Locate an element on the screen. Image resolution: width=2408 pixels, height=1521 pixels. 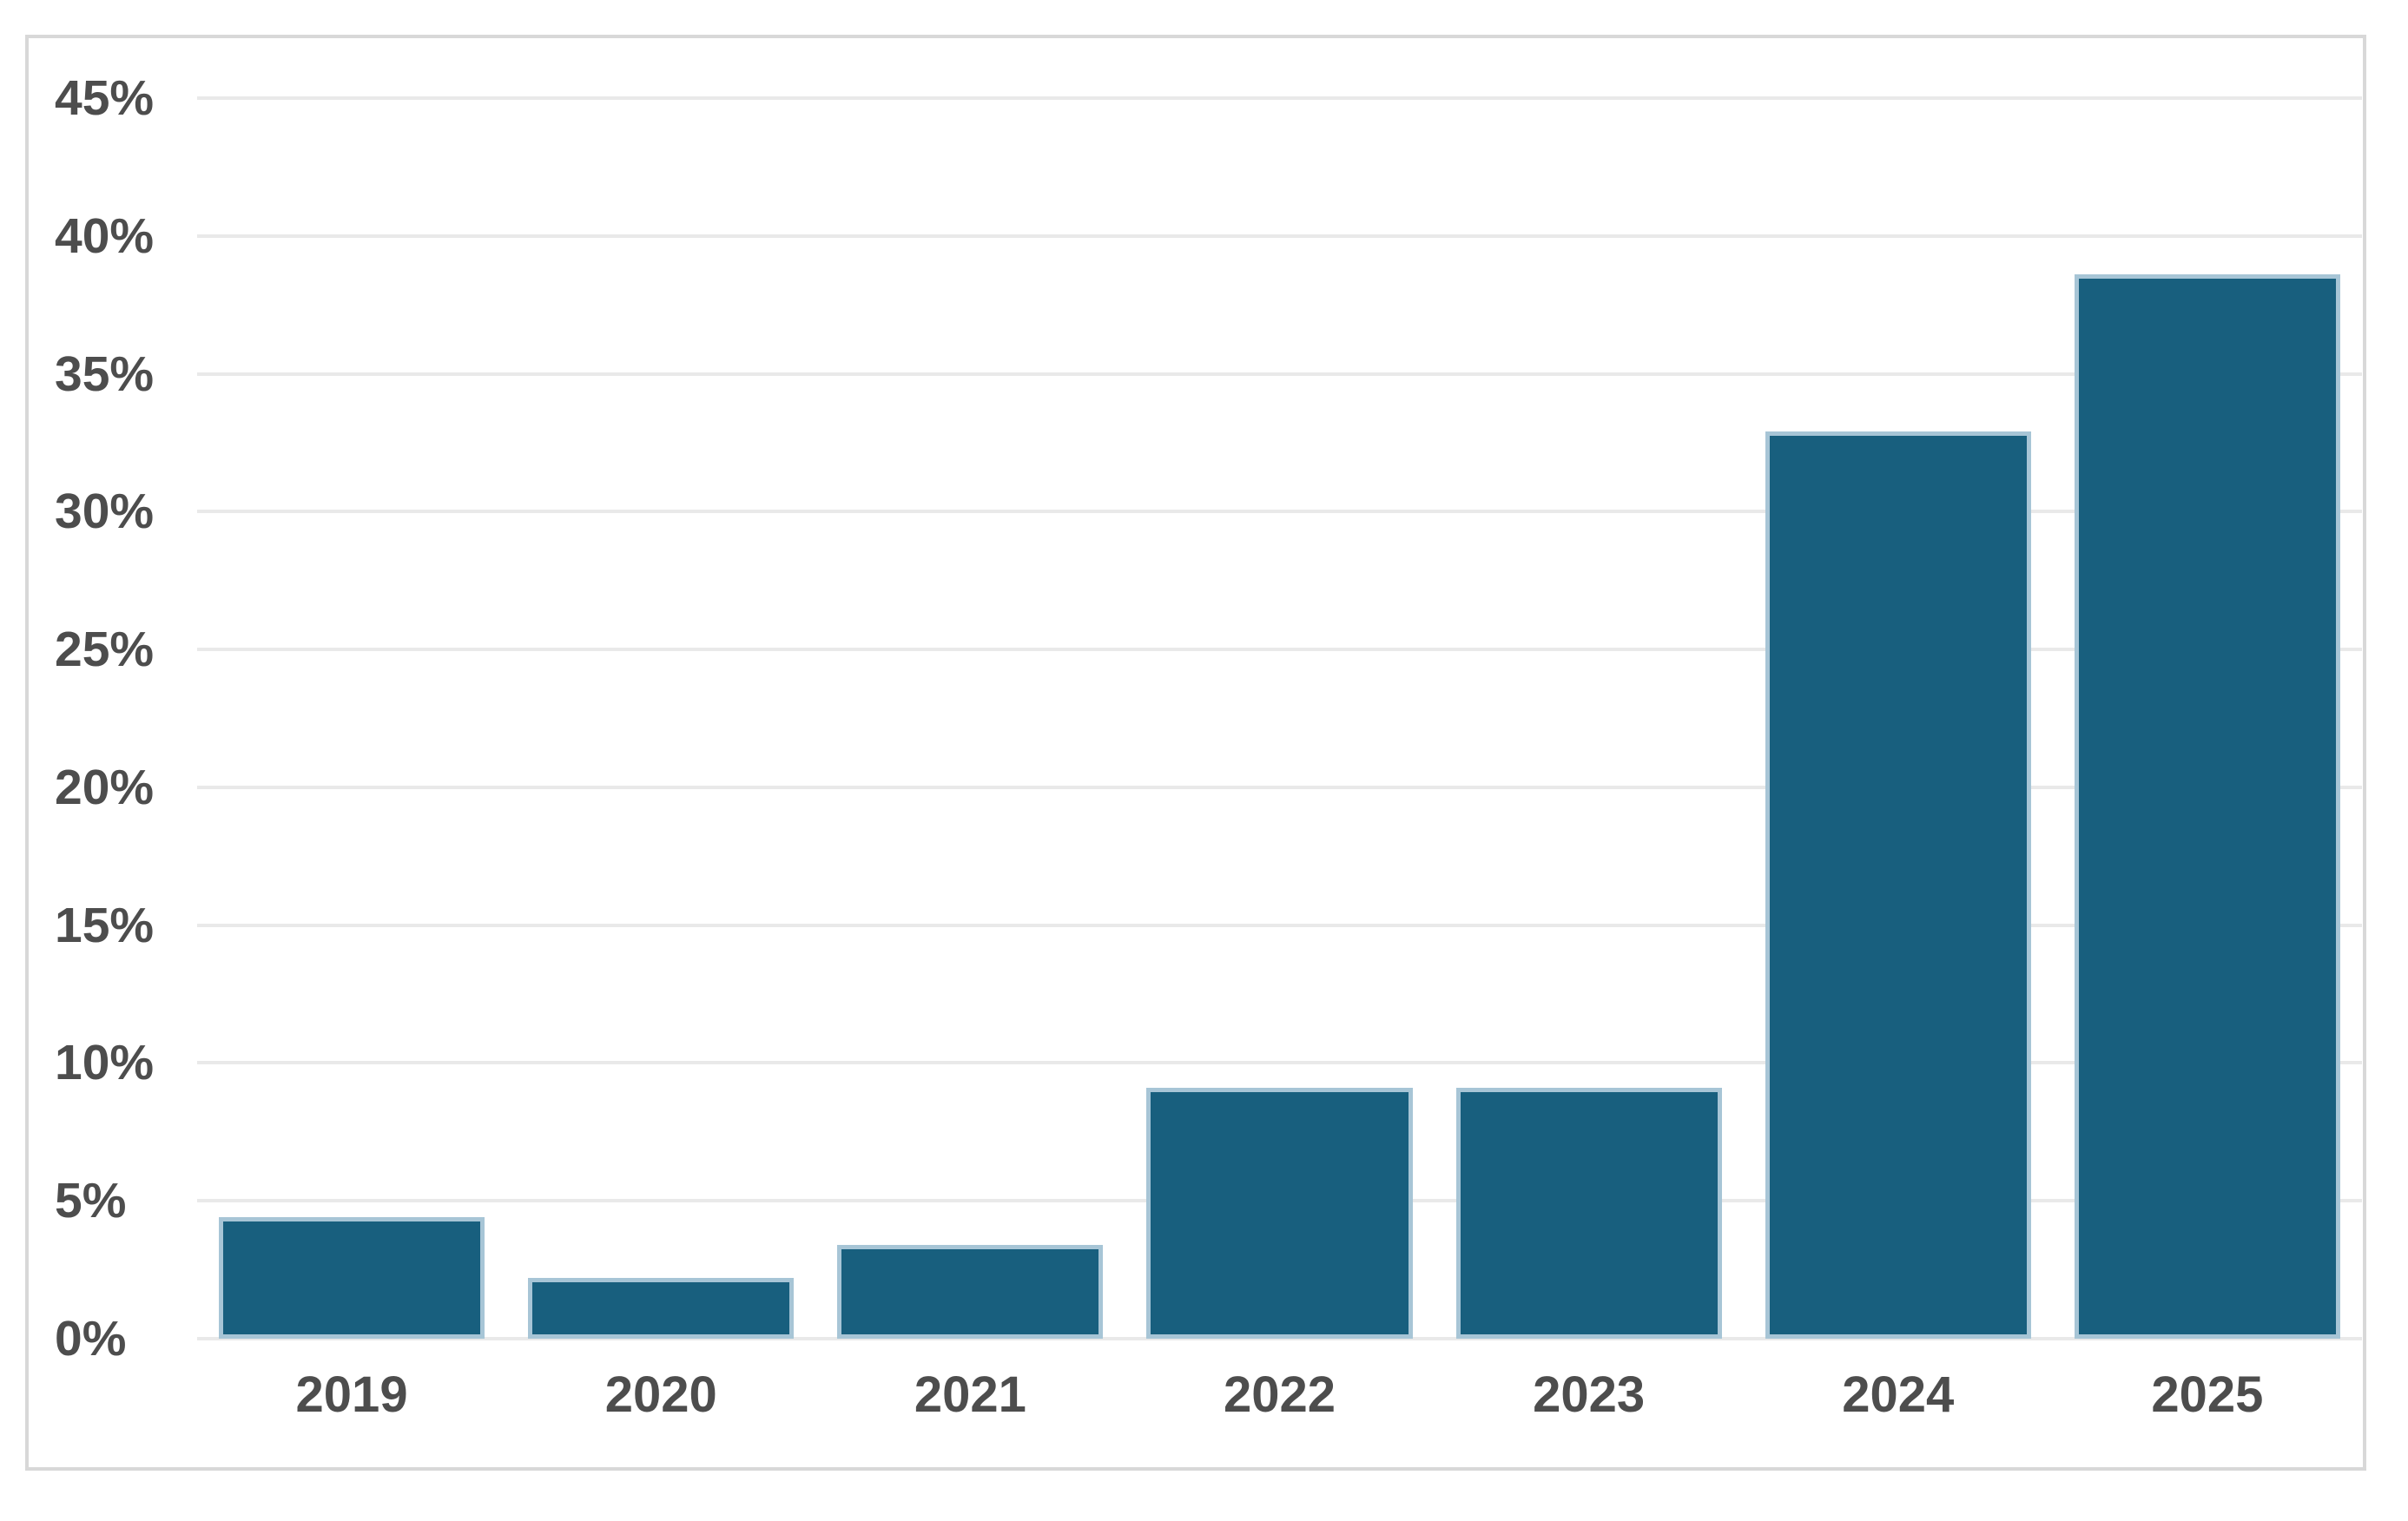
y-axis-tick-label: 20% is located at coordinates (105, 787).